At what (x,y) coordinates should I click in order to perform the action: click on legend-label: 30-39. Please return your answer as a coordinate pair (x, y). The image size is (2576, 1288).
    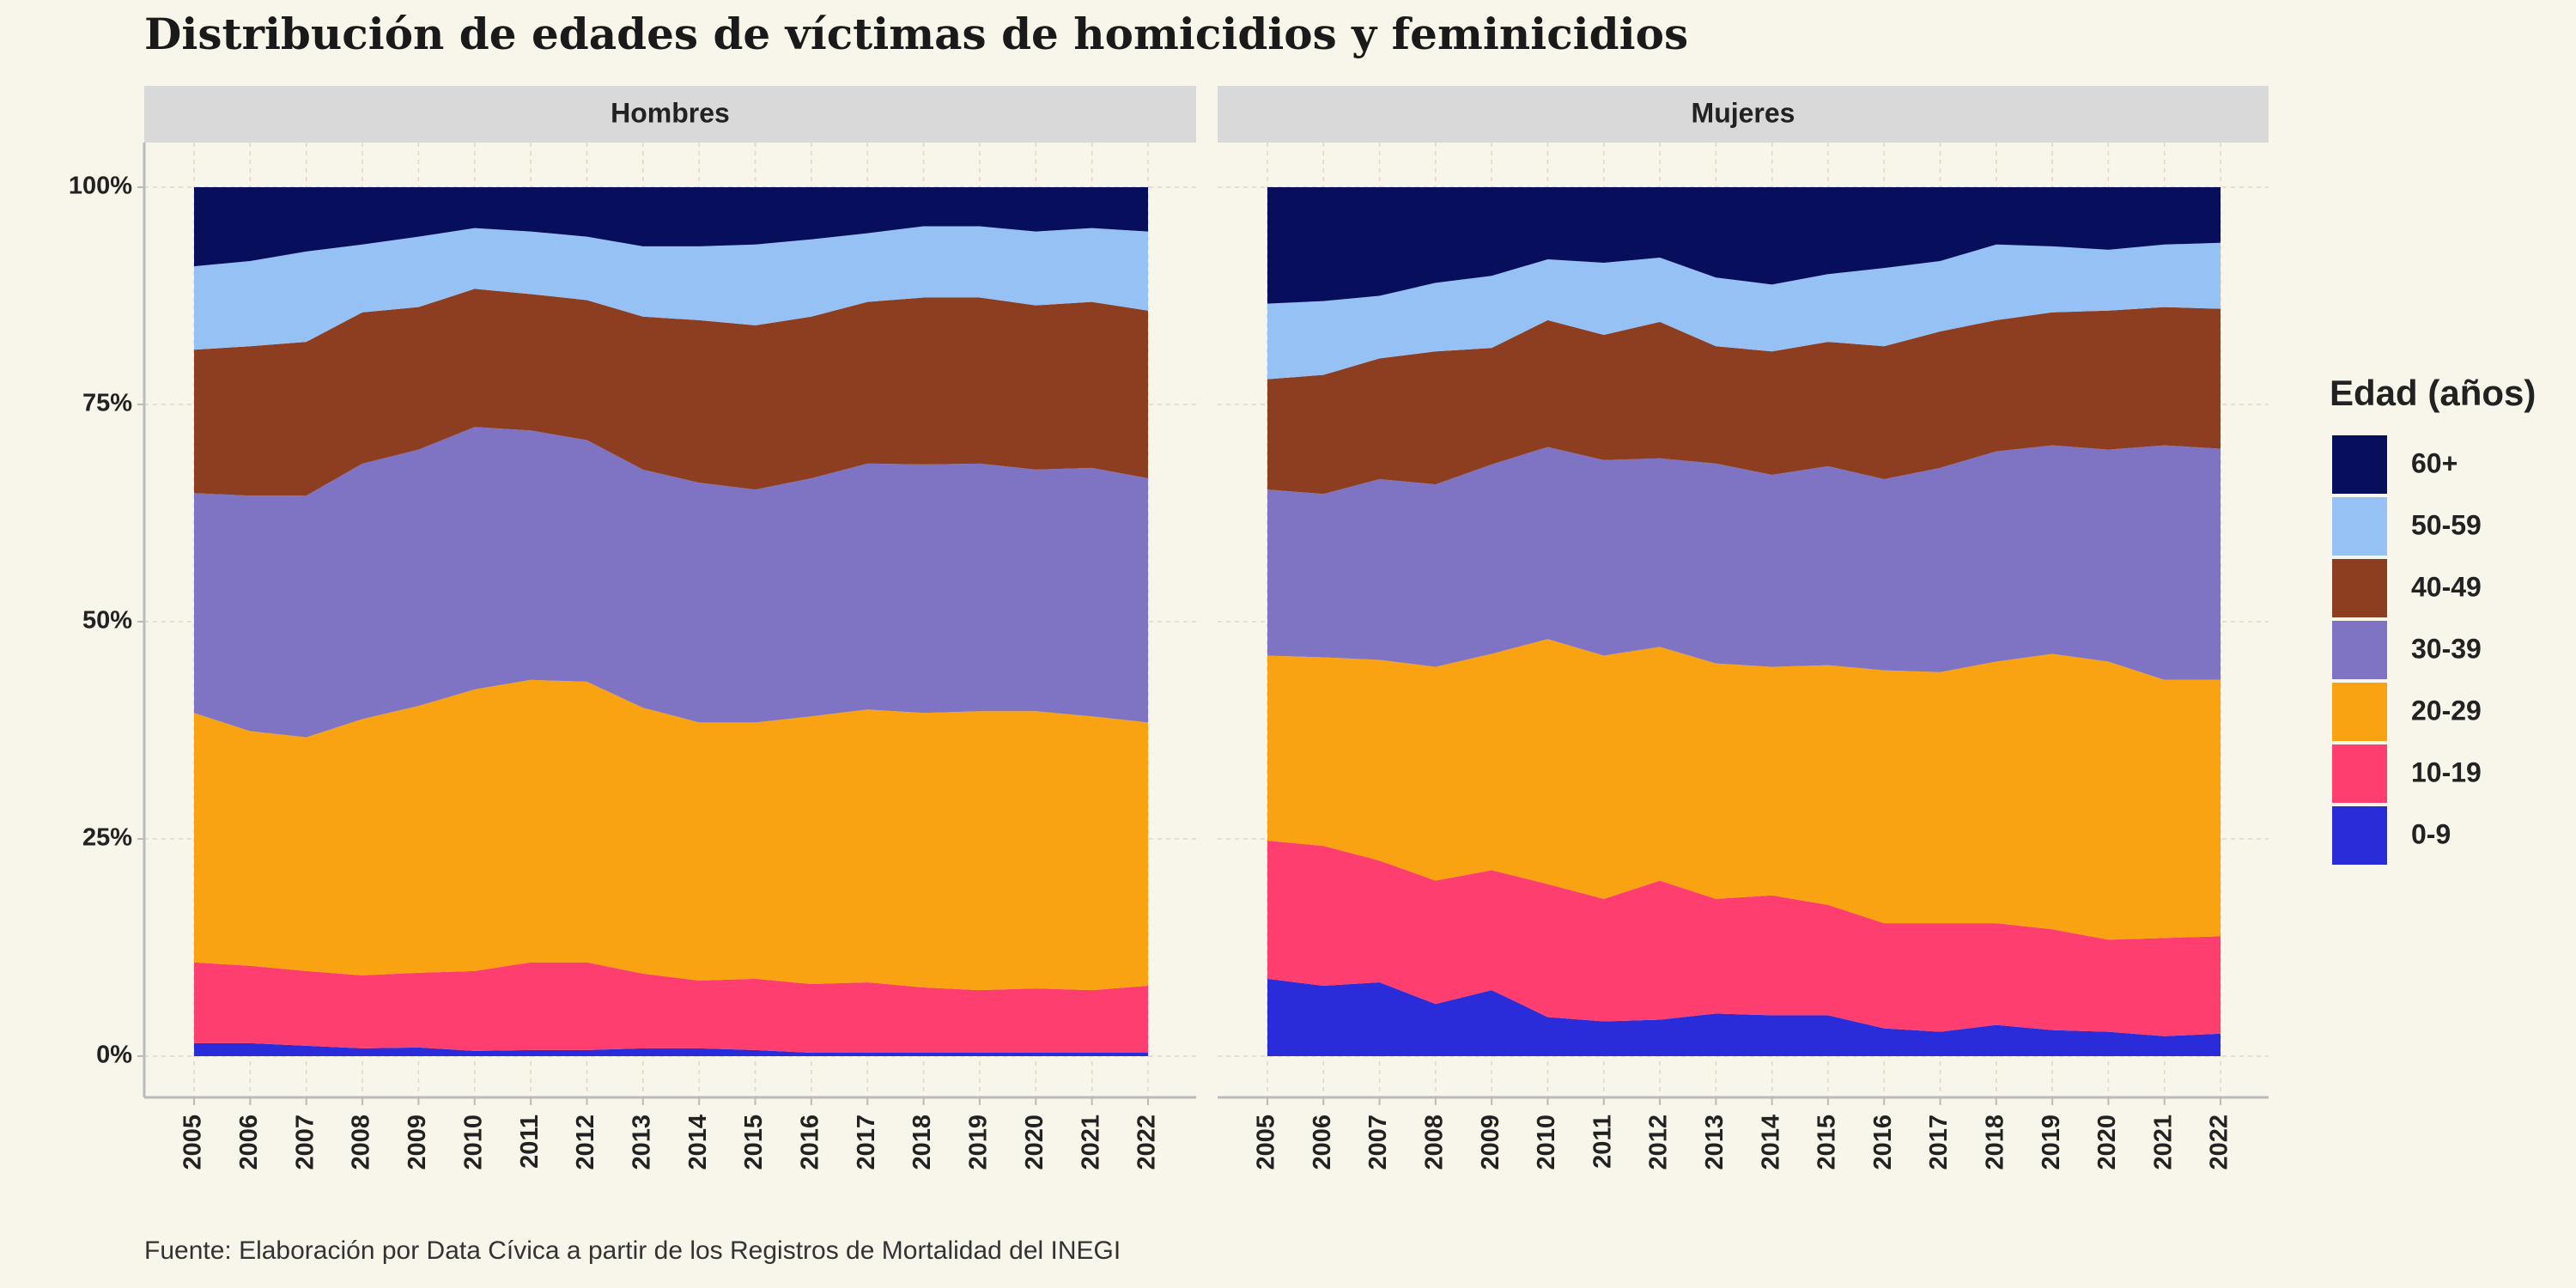
    Looking at the image, I should click on (2446, 649).